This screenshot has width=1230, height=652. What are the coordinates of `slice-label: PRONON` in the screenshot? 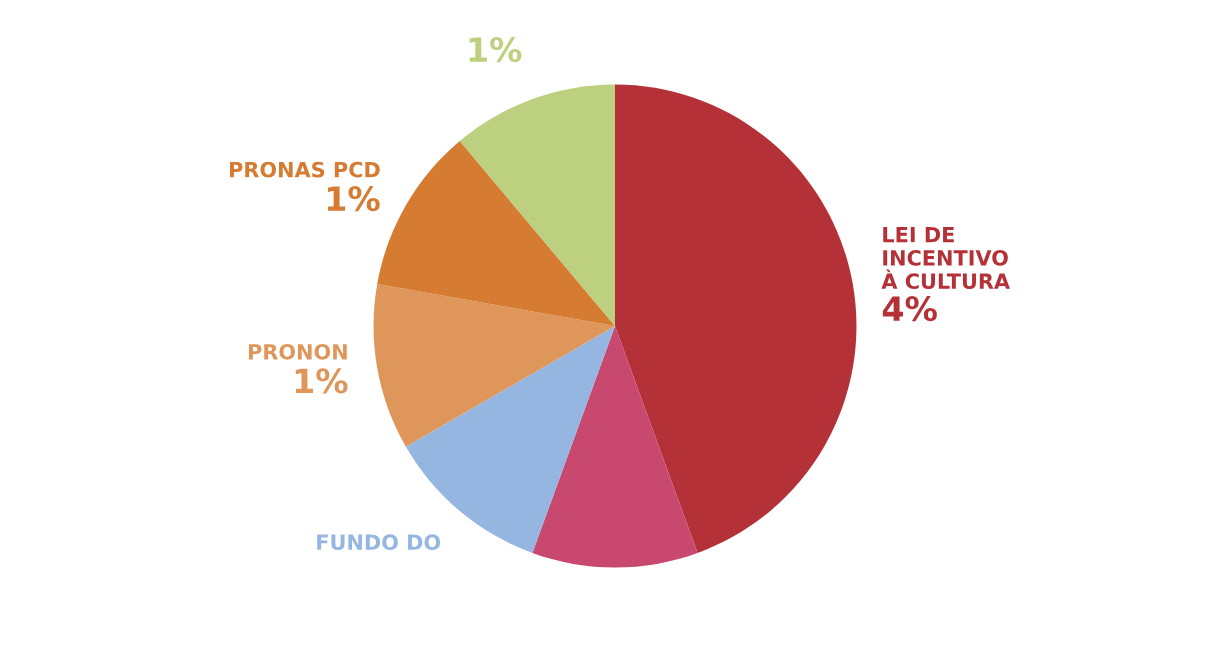 It's located at (297, 351).